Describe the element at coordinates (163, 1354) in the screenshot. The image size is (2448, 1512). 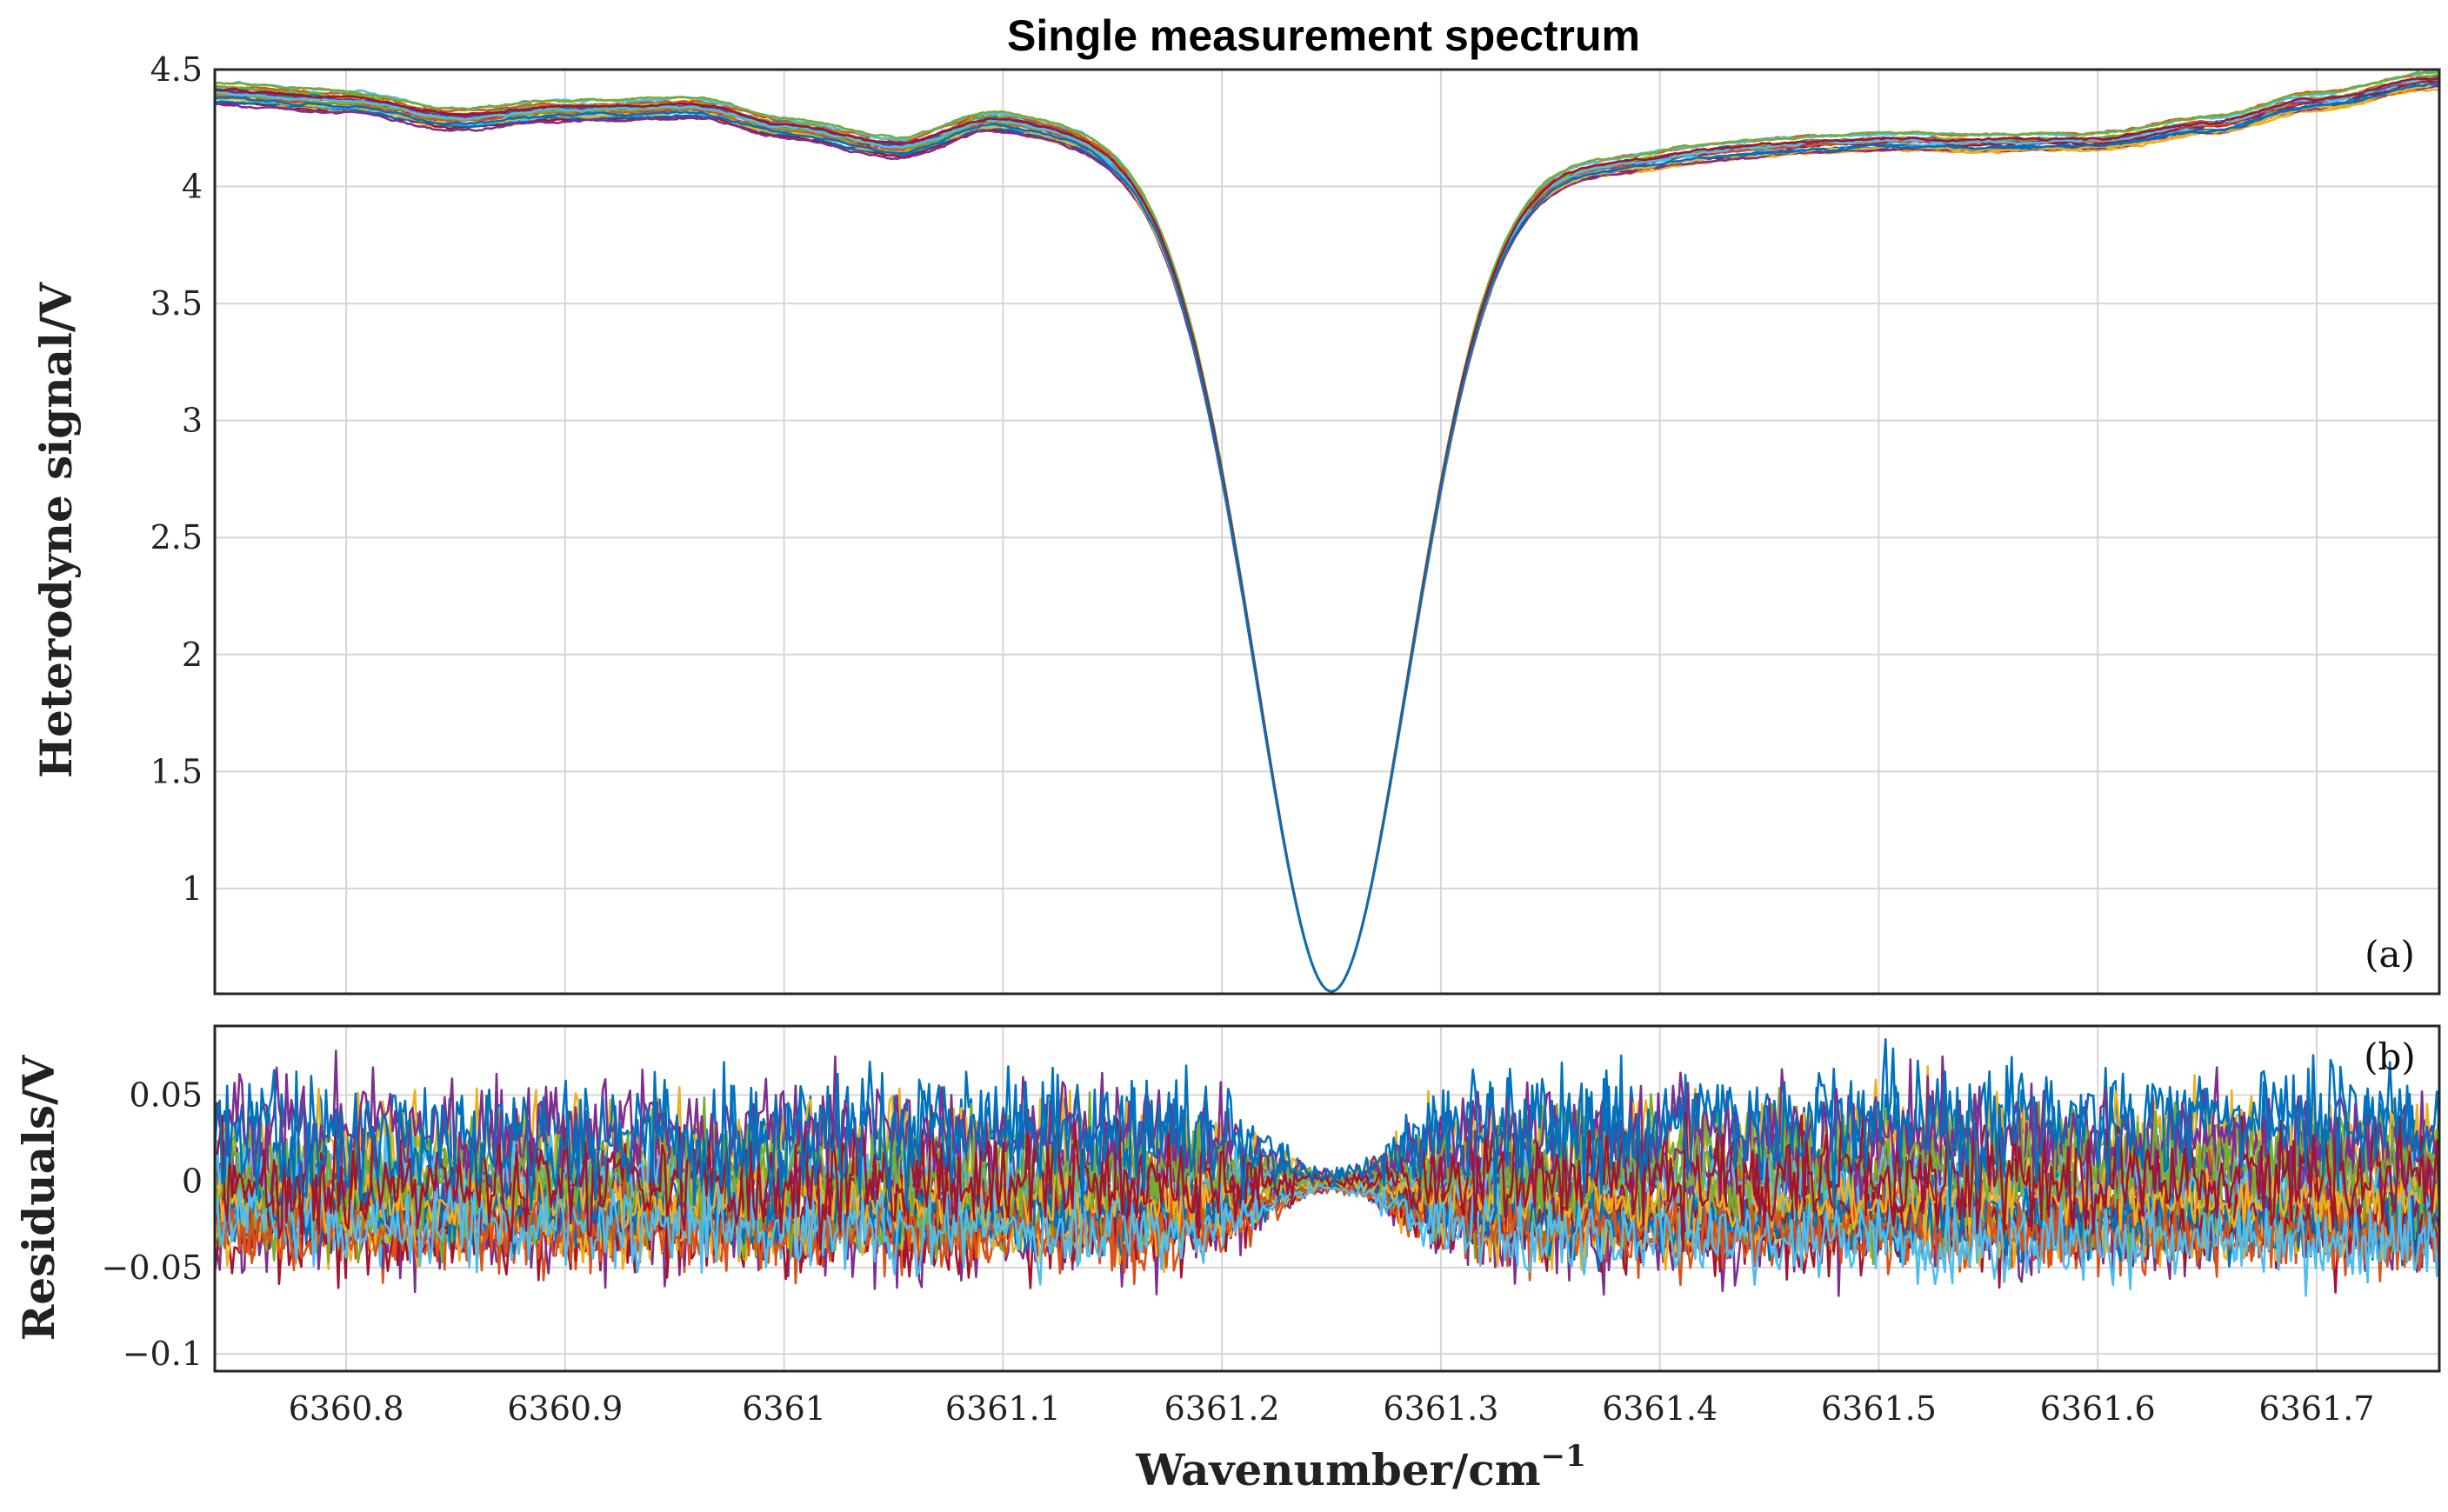
I see `panel-b-y-tick-label: −0.1` at that location.